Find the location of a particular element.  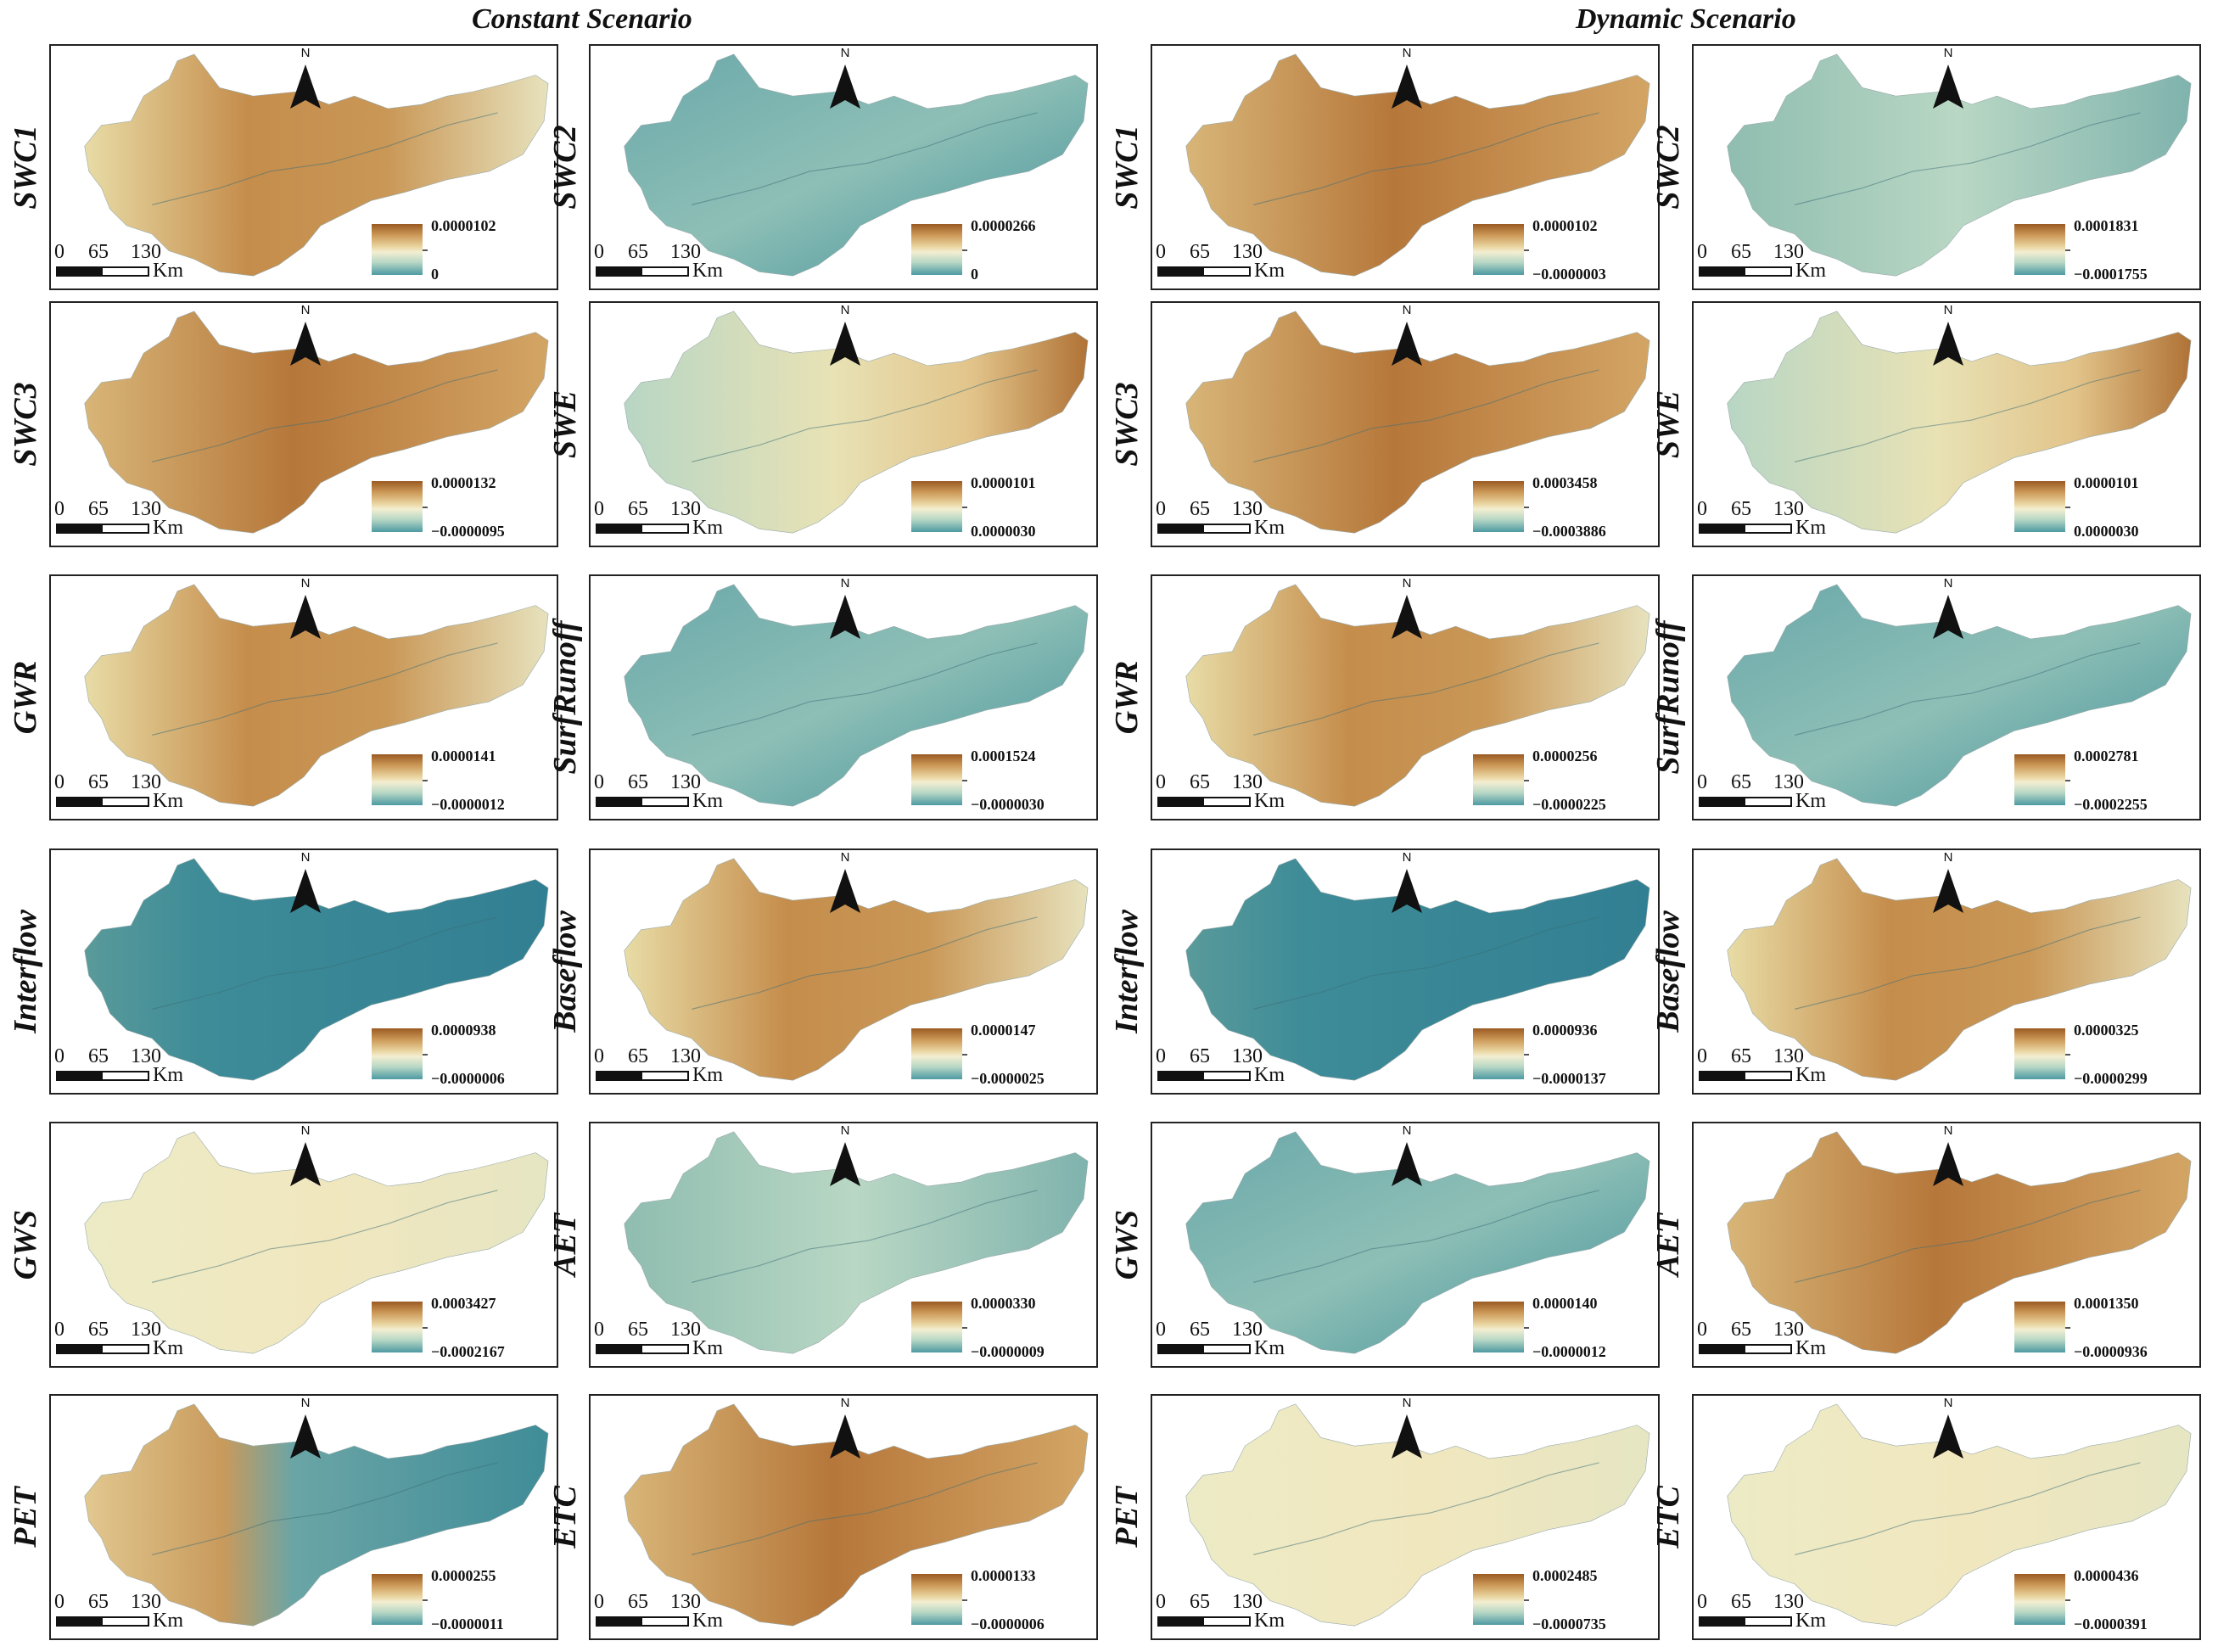

color-legend: 0.0001350 −0.0000936 is located at coordinates (2103, 1328).